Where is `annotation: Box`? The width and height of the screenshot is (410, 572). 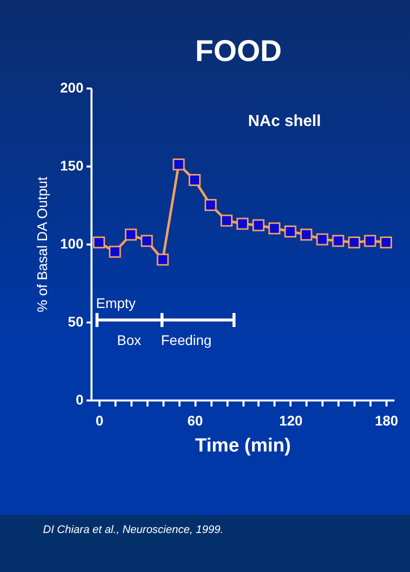 annotation: Box is located at coordinates (129, 340).